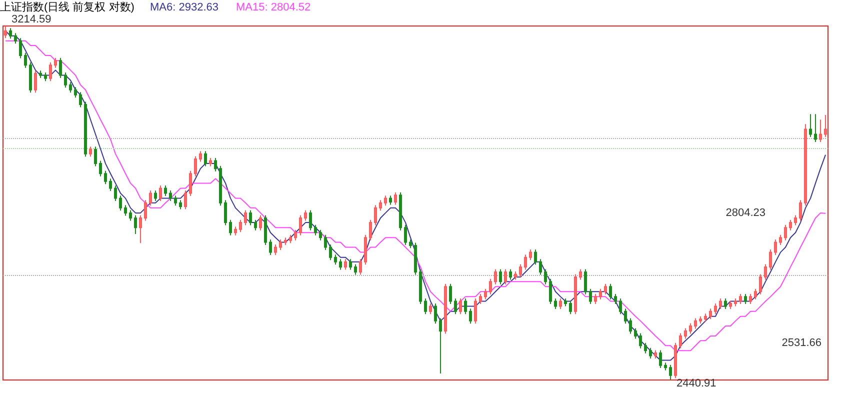  What do you see at coordinates (32, 20) in the screenshot?
I see `text: 3214.59` at bounding box center [32, 20].